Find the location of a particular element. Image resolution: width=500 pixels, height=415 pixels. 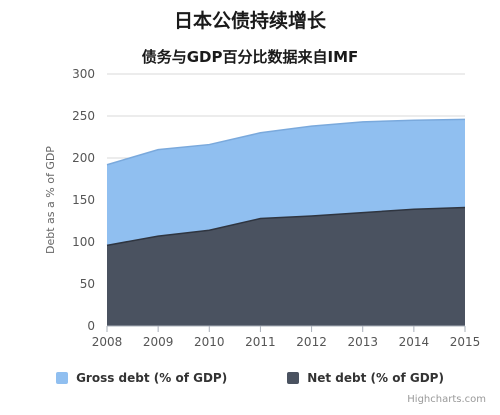

y-tick-label-300: 300 is located at coordinates (83, 74).